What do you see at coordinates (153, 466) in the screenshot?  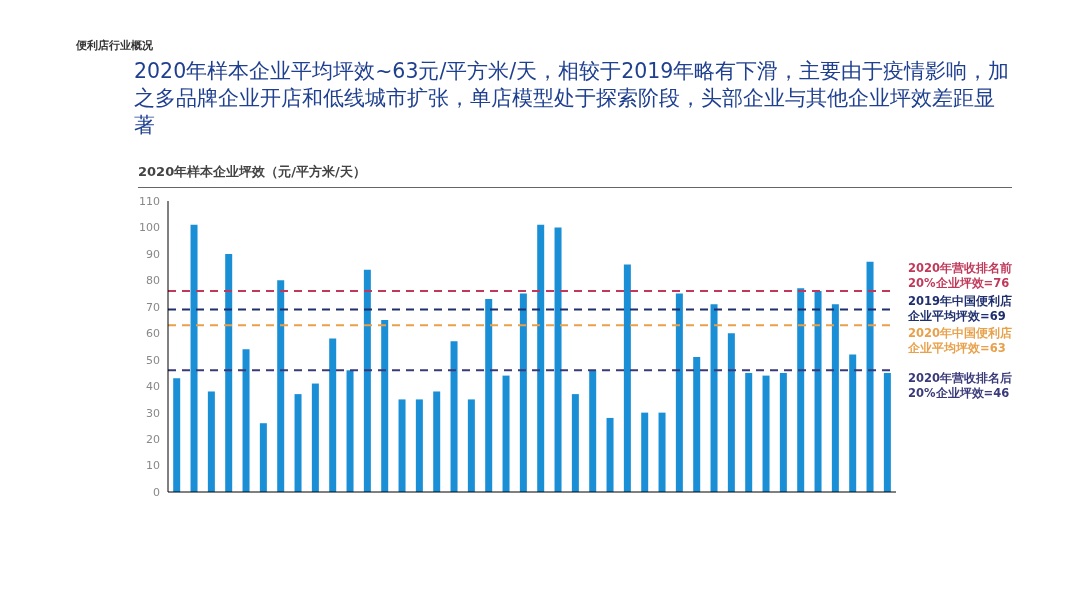 I see `y-tick-label: 10` at bounding box center [153, 466].